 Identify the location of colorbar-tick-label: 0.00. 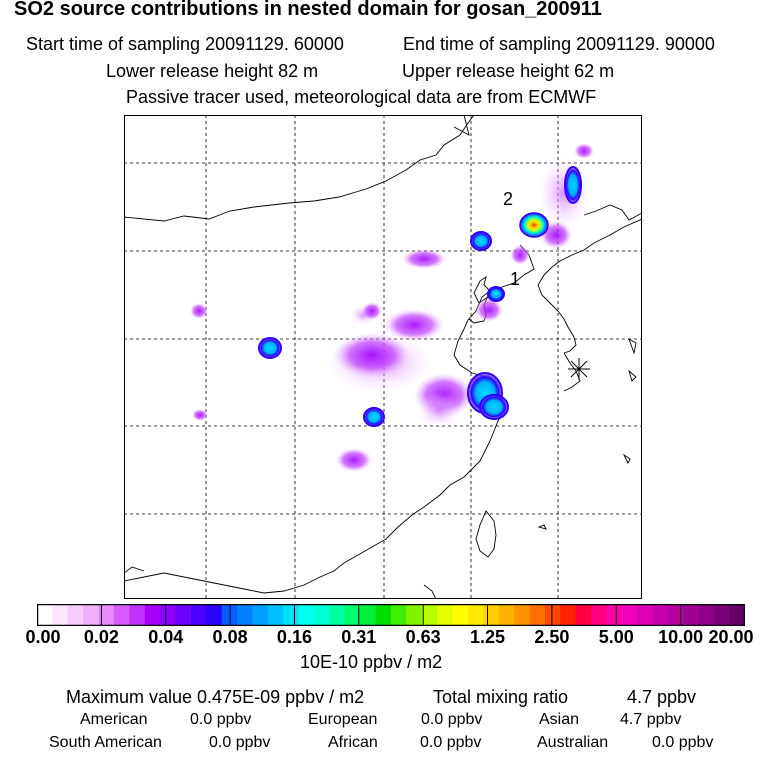
(43, 637).